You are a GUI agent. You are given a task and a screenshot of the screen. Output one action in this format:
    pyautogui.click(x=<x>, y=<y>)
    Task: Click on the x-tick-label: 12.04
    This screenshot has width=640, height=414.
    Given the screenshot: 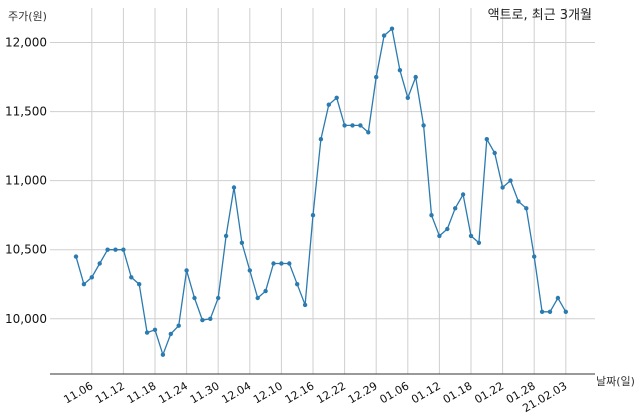 What is the action you would take?
    pyautogui.click(x=237, y=392)
    